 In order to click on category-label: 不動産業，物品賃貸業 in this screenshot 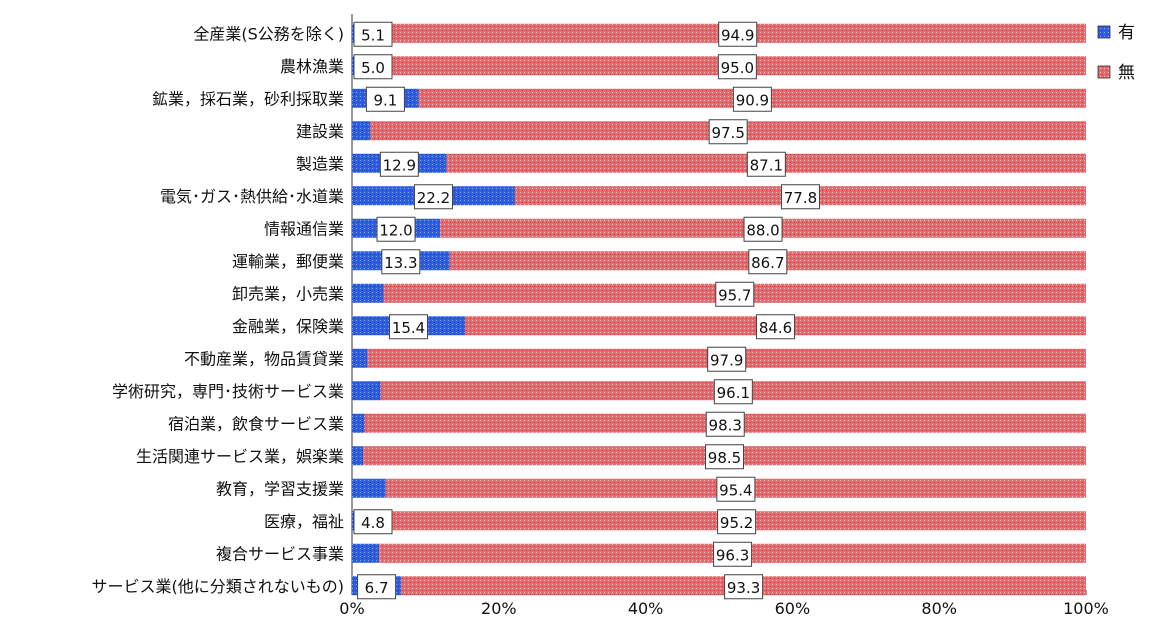, I will do `click(264, 358)`.